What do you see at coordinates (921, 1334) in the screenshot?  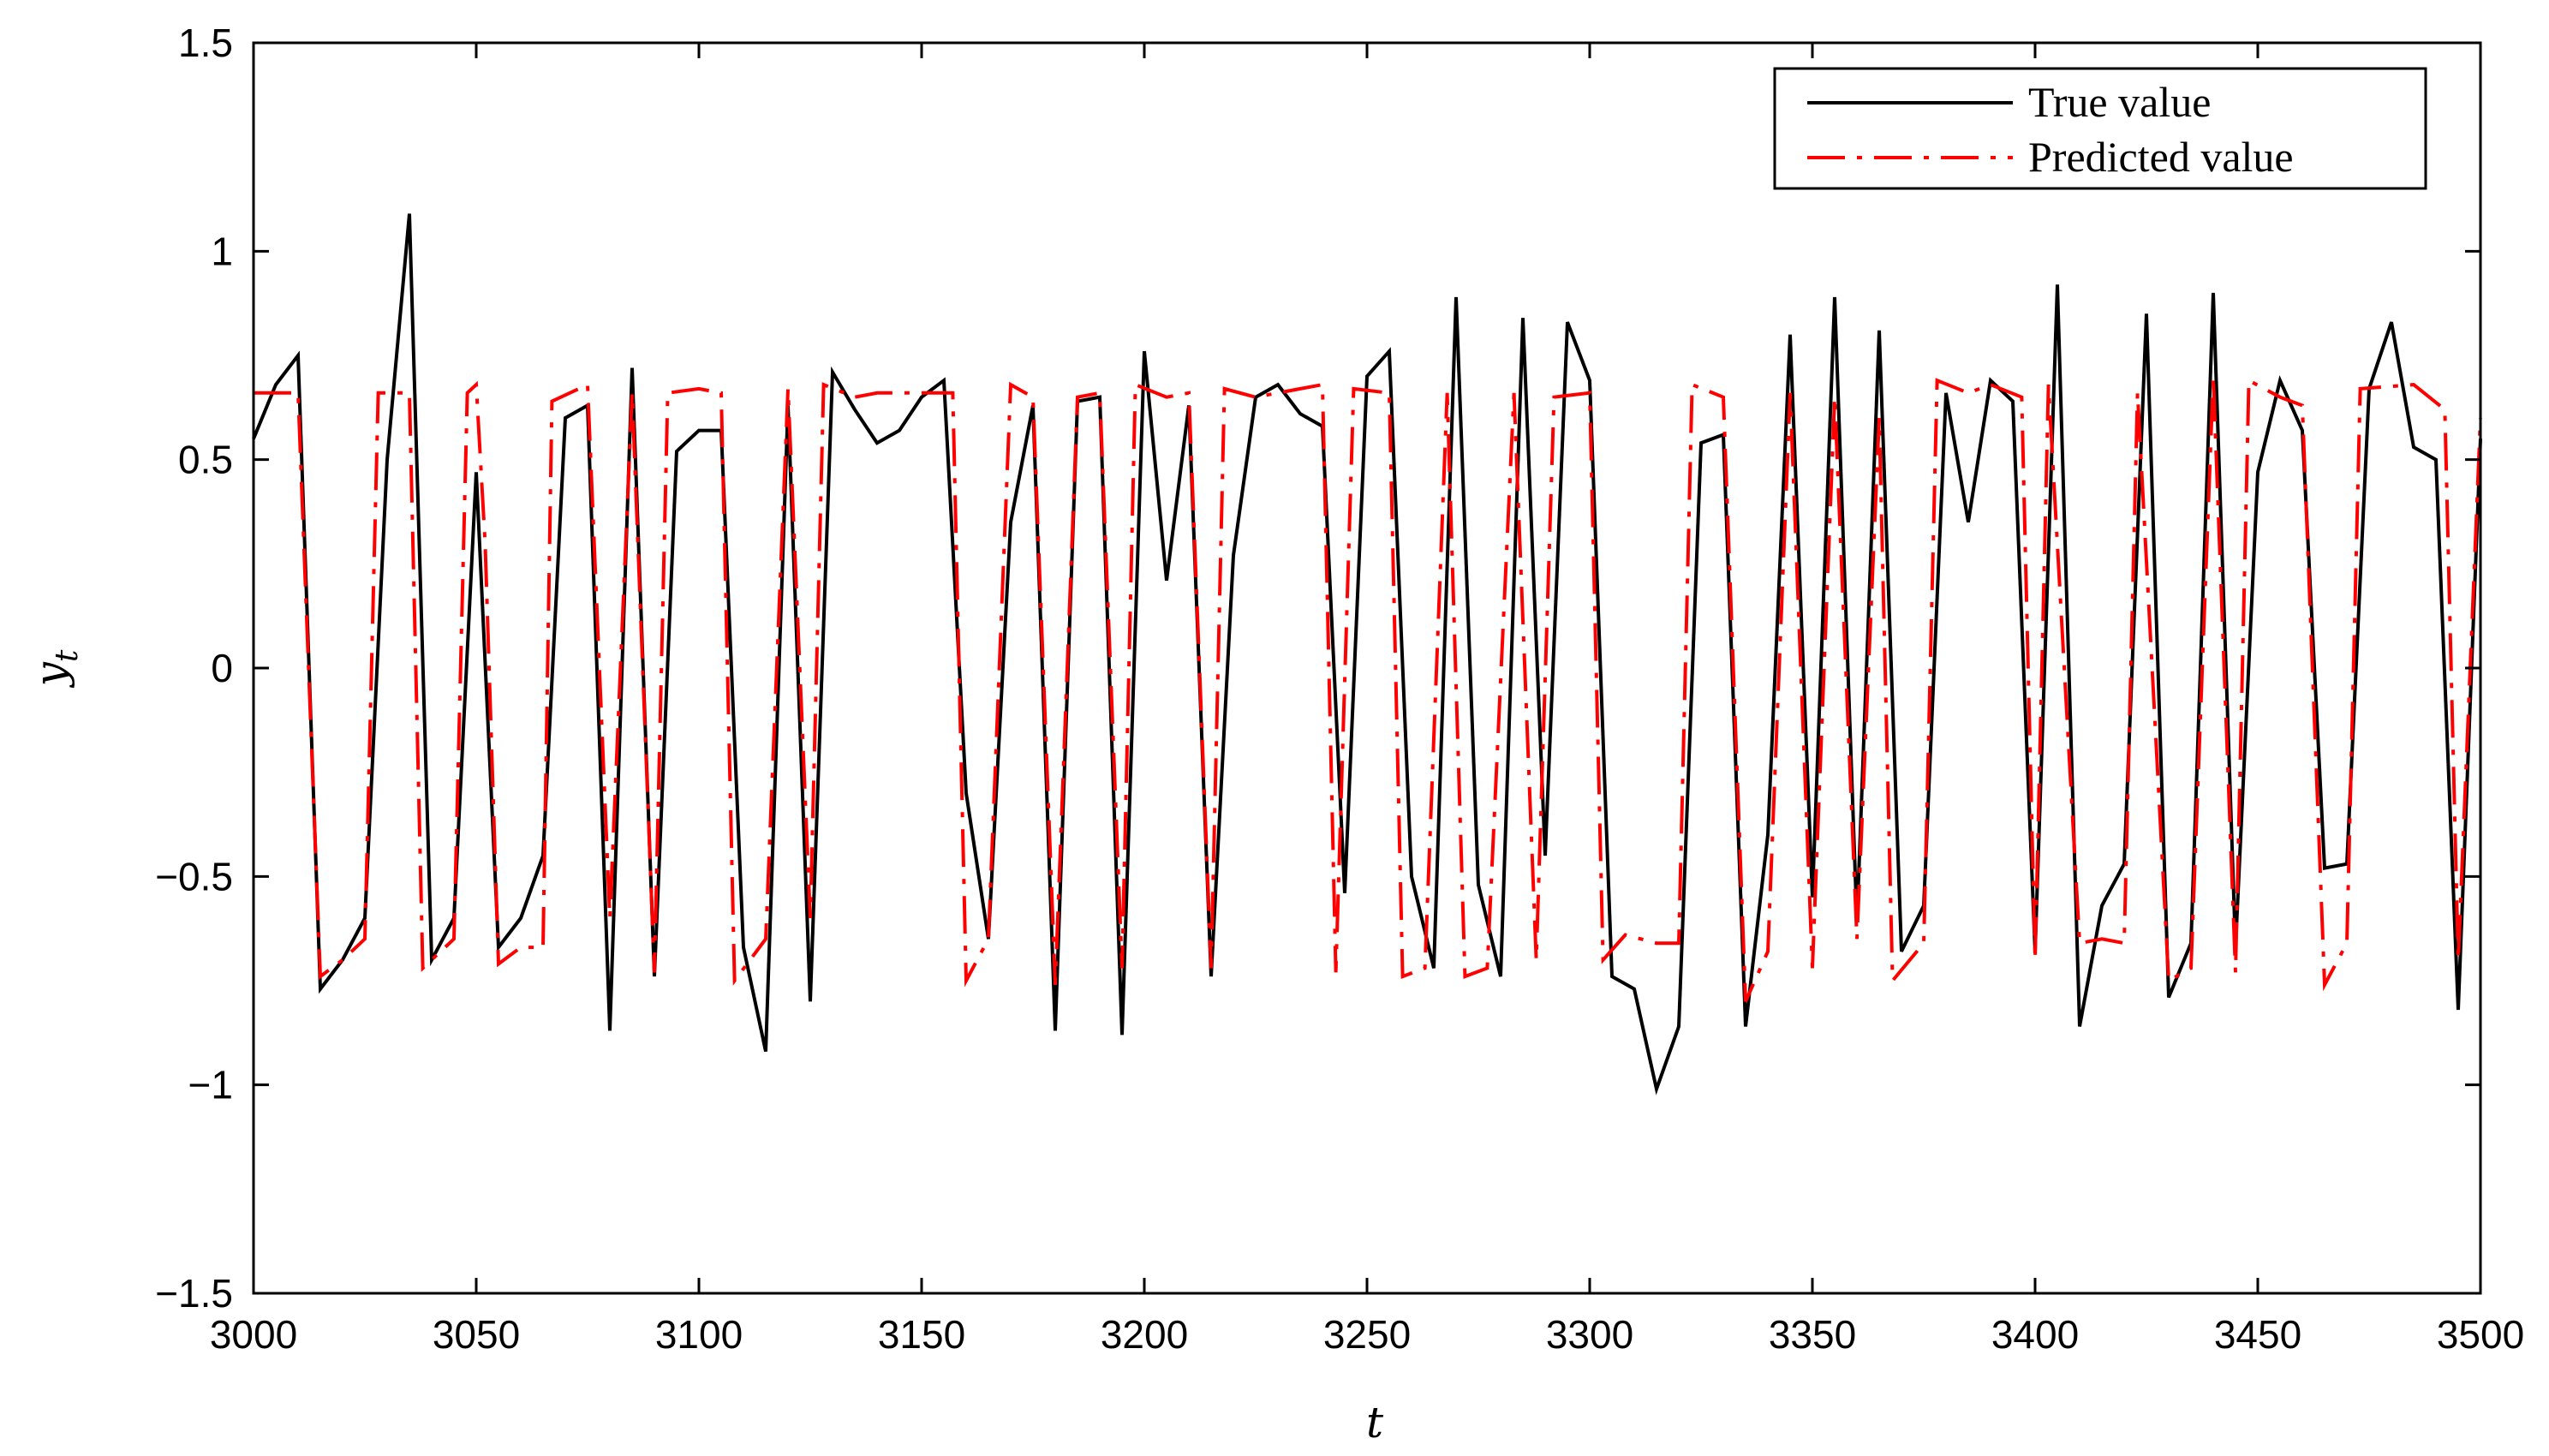 I see `x-tick-label: 3150` at bounding box center [921, 1334].